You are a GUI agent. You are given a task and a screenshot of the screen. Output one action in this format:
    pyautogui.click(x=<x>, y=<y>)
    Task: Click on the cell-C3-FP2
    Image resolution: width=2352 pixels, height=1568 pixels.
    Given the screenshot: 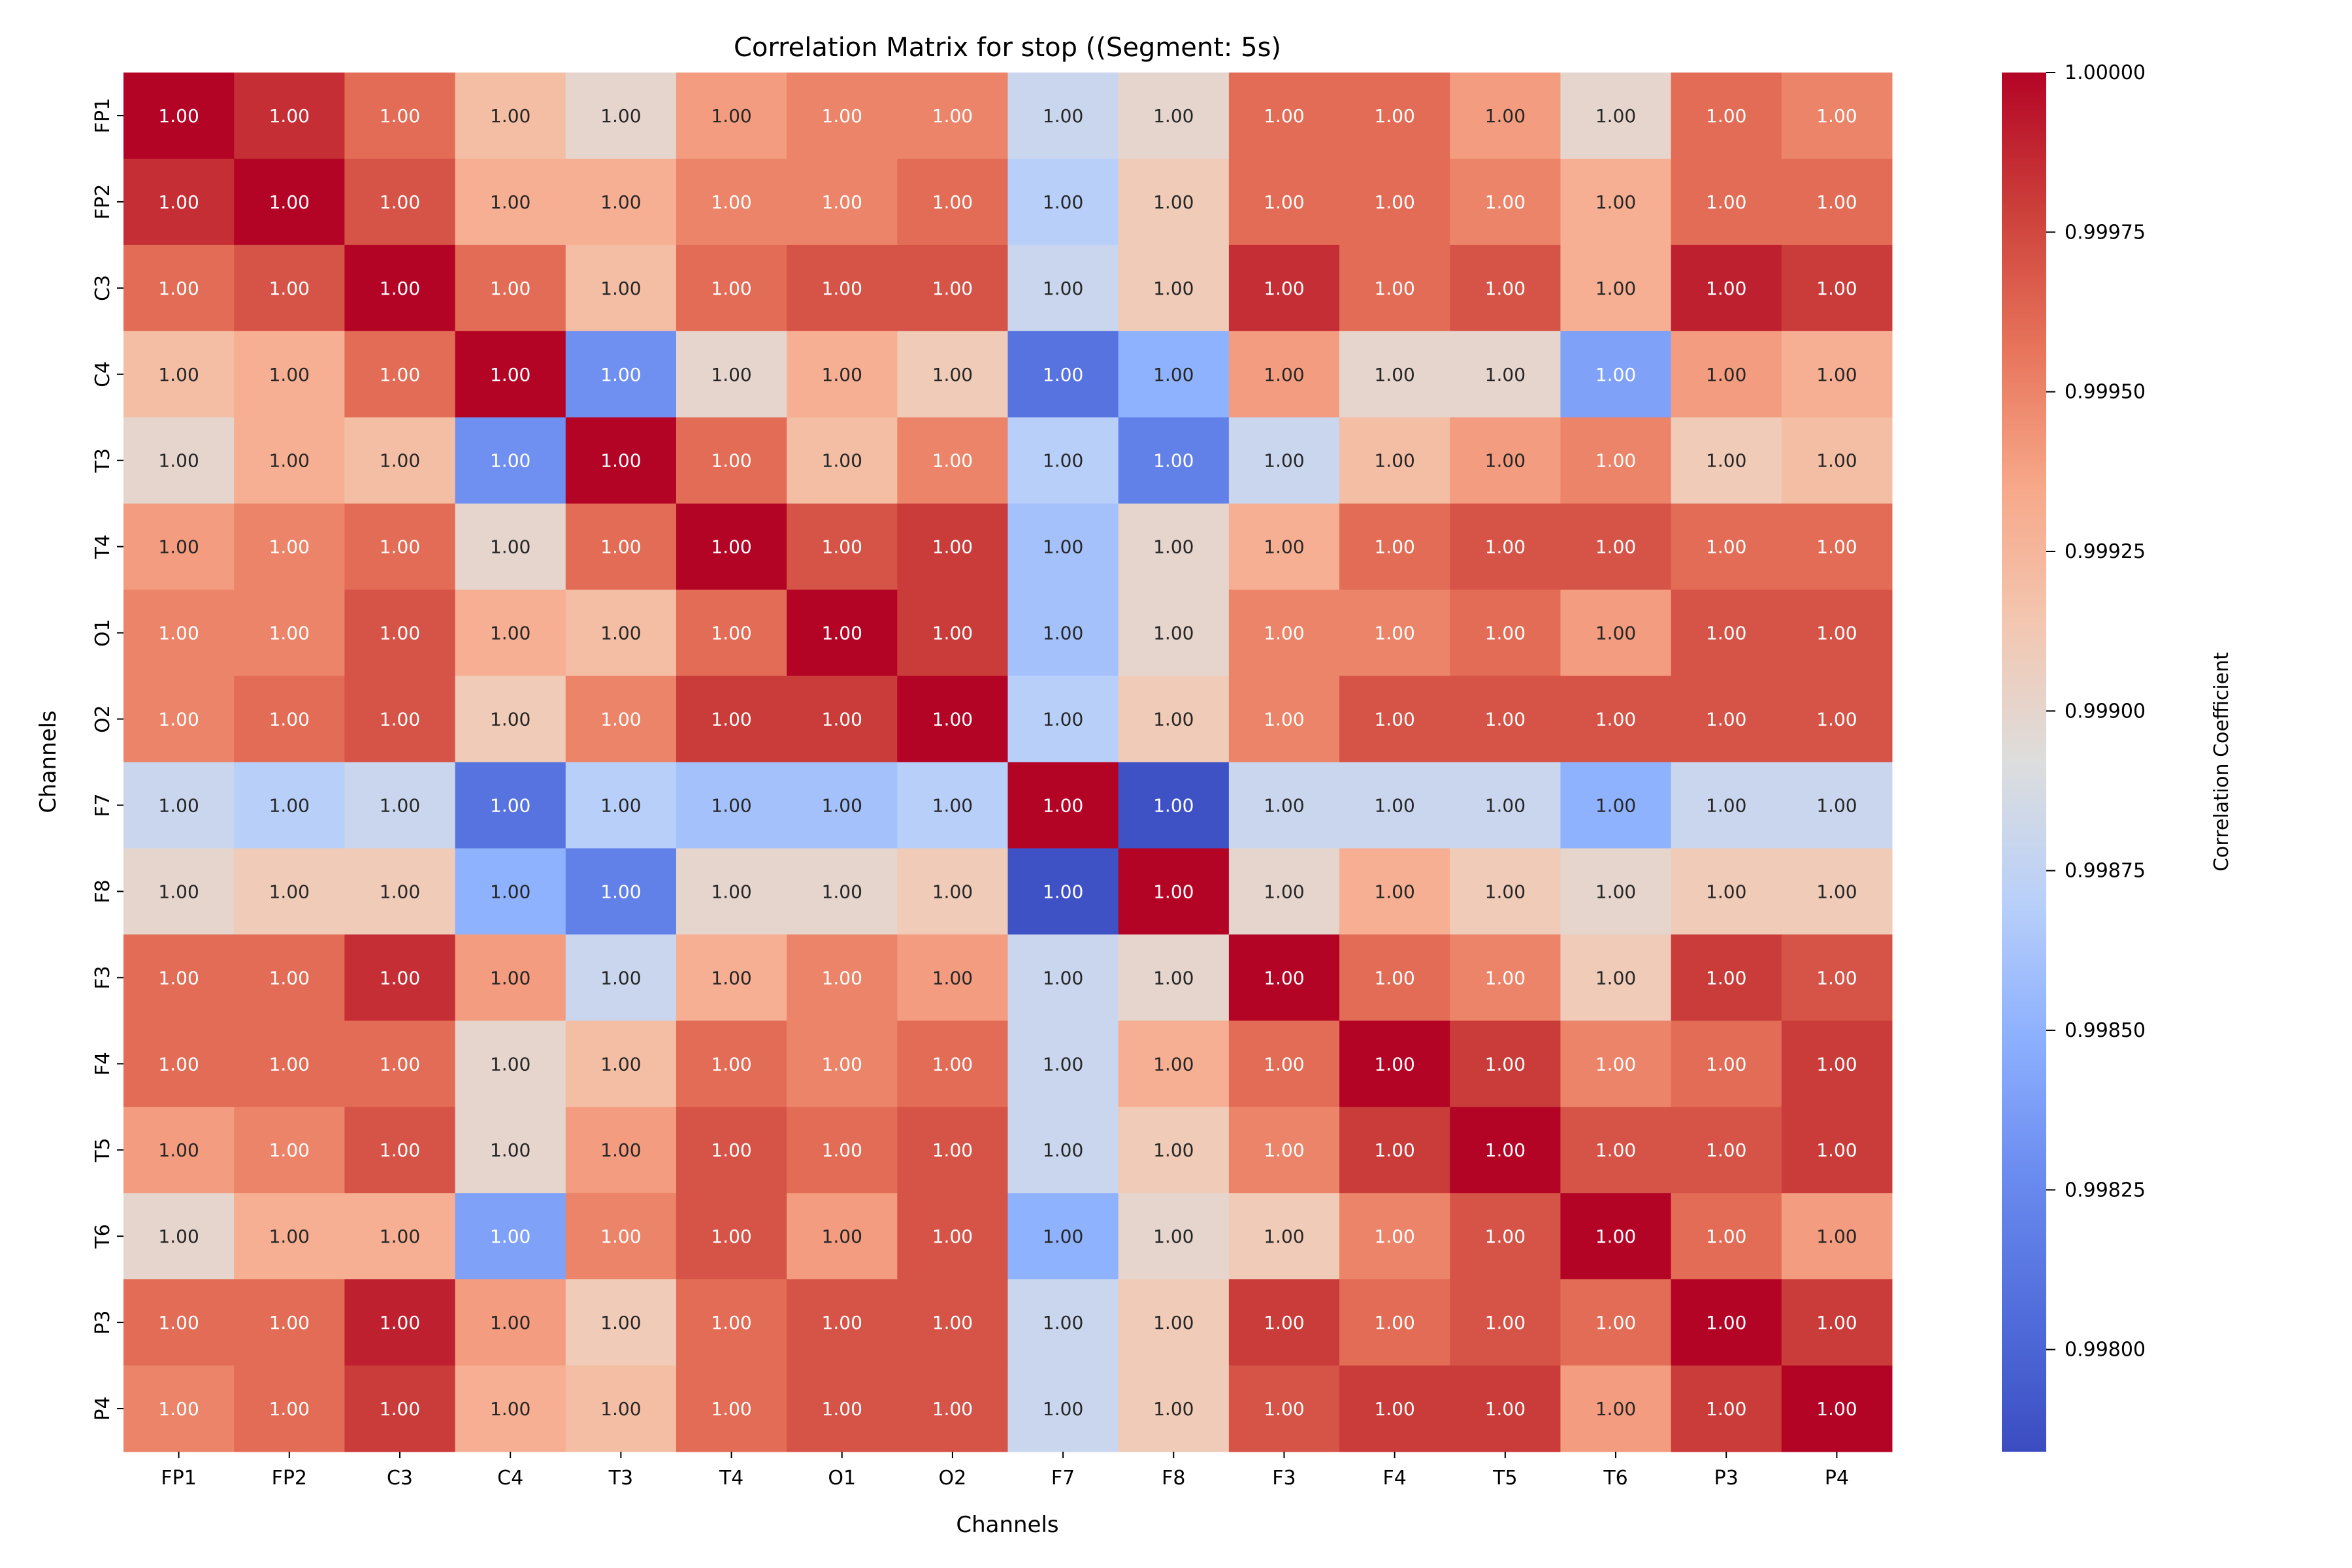 What is the action you would take?
    pyautogui.click(x=289, y=288)
    